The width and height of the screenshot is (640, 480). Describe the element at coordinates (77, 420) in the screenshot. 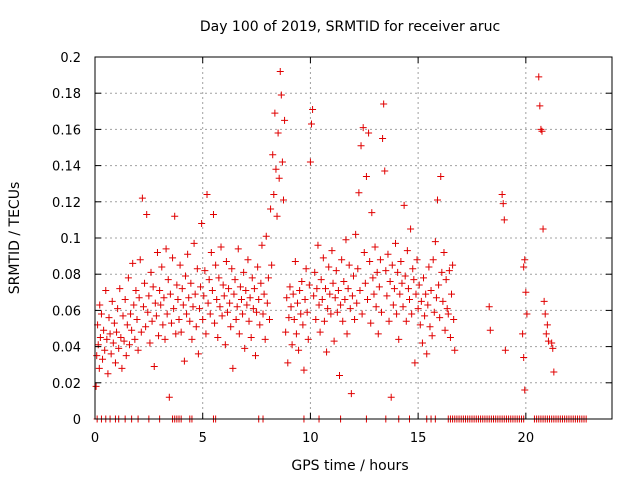

I see `y-tick-label: 0` at that location.